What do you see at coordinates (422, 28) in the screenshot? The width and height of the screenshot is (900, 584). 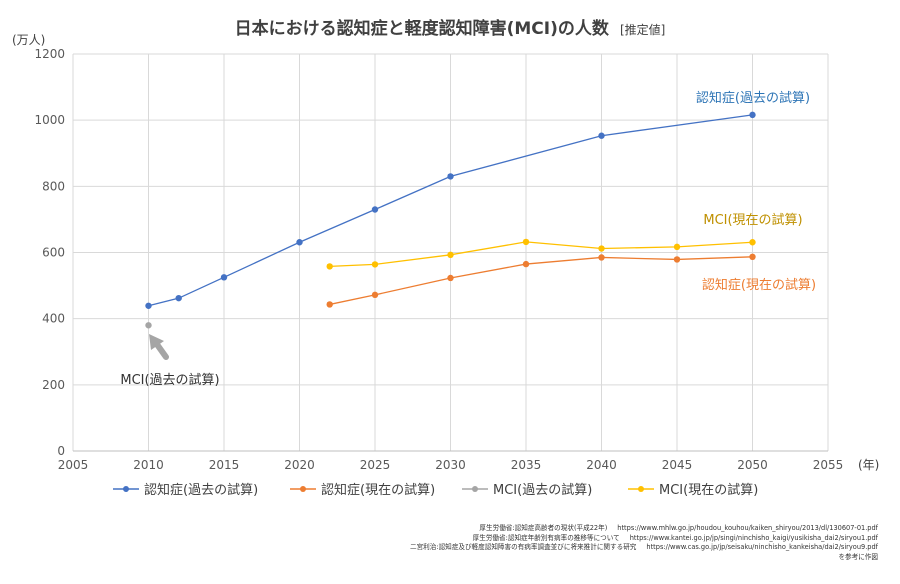 I see `chart-title-main: 日本における認知症と軽度認知障害(MCI)の人数` at bounding box center [422, 28].